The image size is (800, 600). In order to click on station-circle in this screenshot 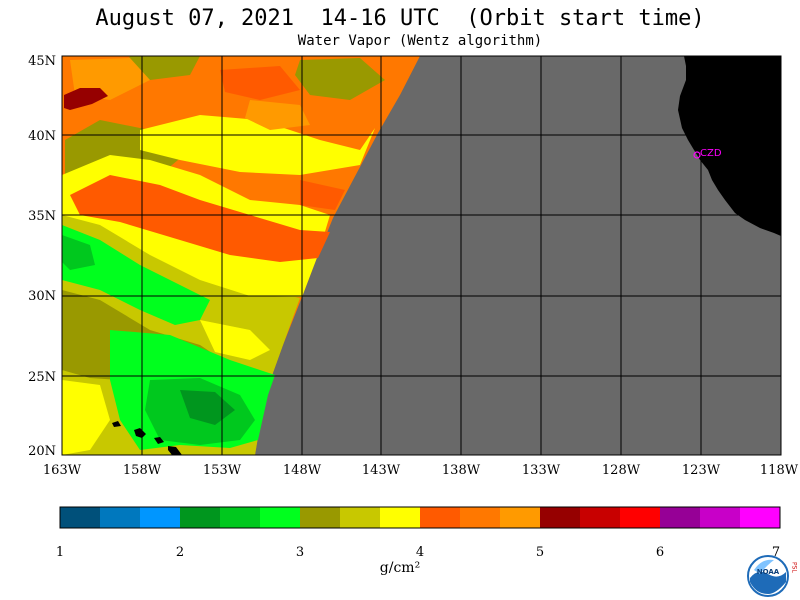, I will do `click(697, 155)`.